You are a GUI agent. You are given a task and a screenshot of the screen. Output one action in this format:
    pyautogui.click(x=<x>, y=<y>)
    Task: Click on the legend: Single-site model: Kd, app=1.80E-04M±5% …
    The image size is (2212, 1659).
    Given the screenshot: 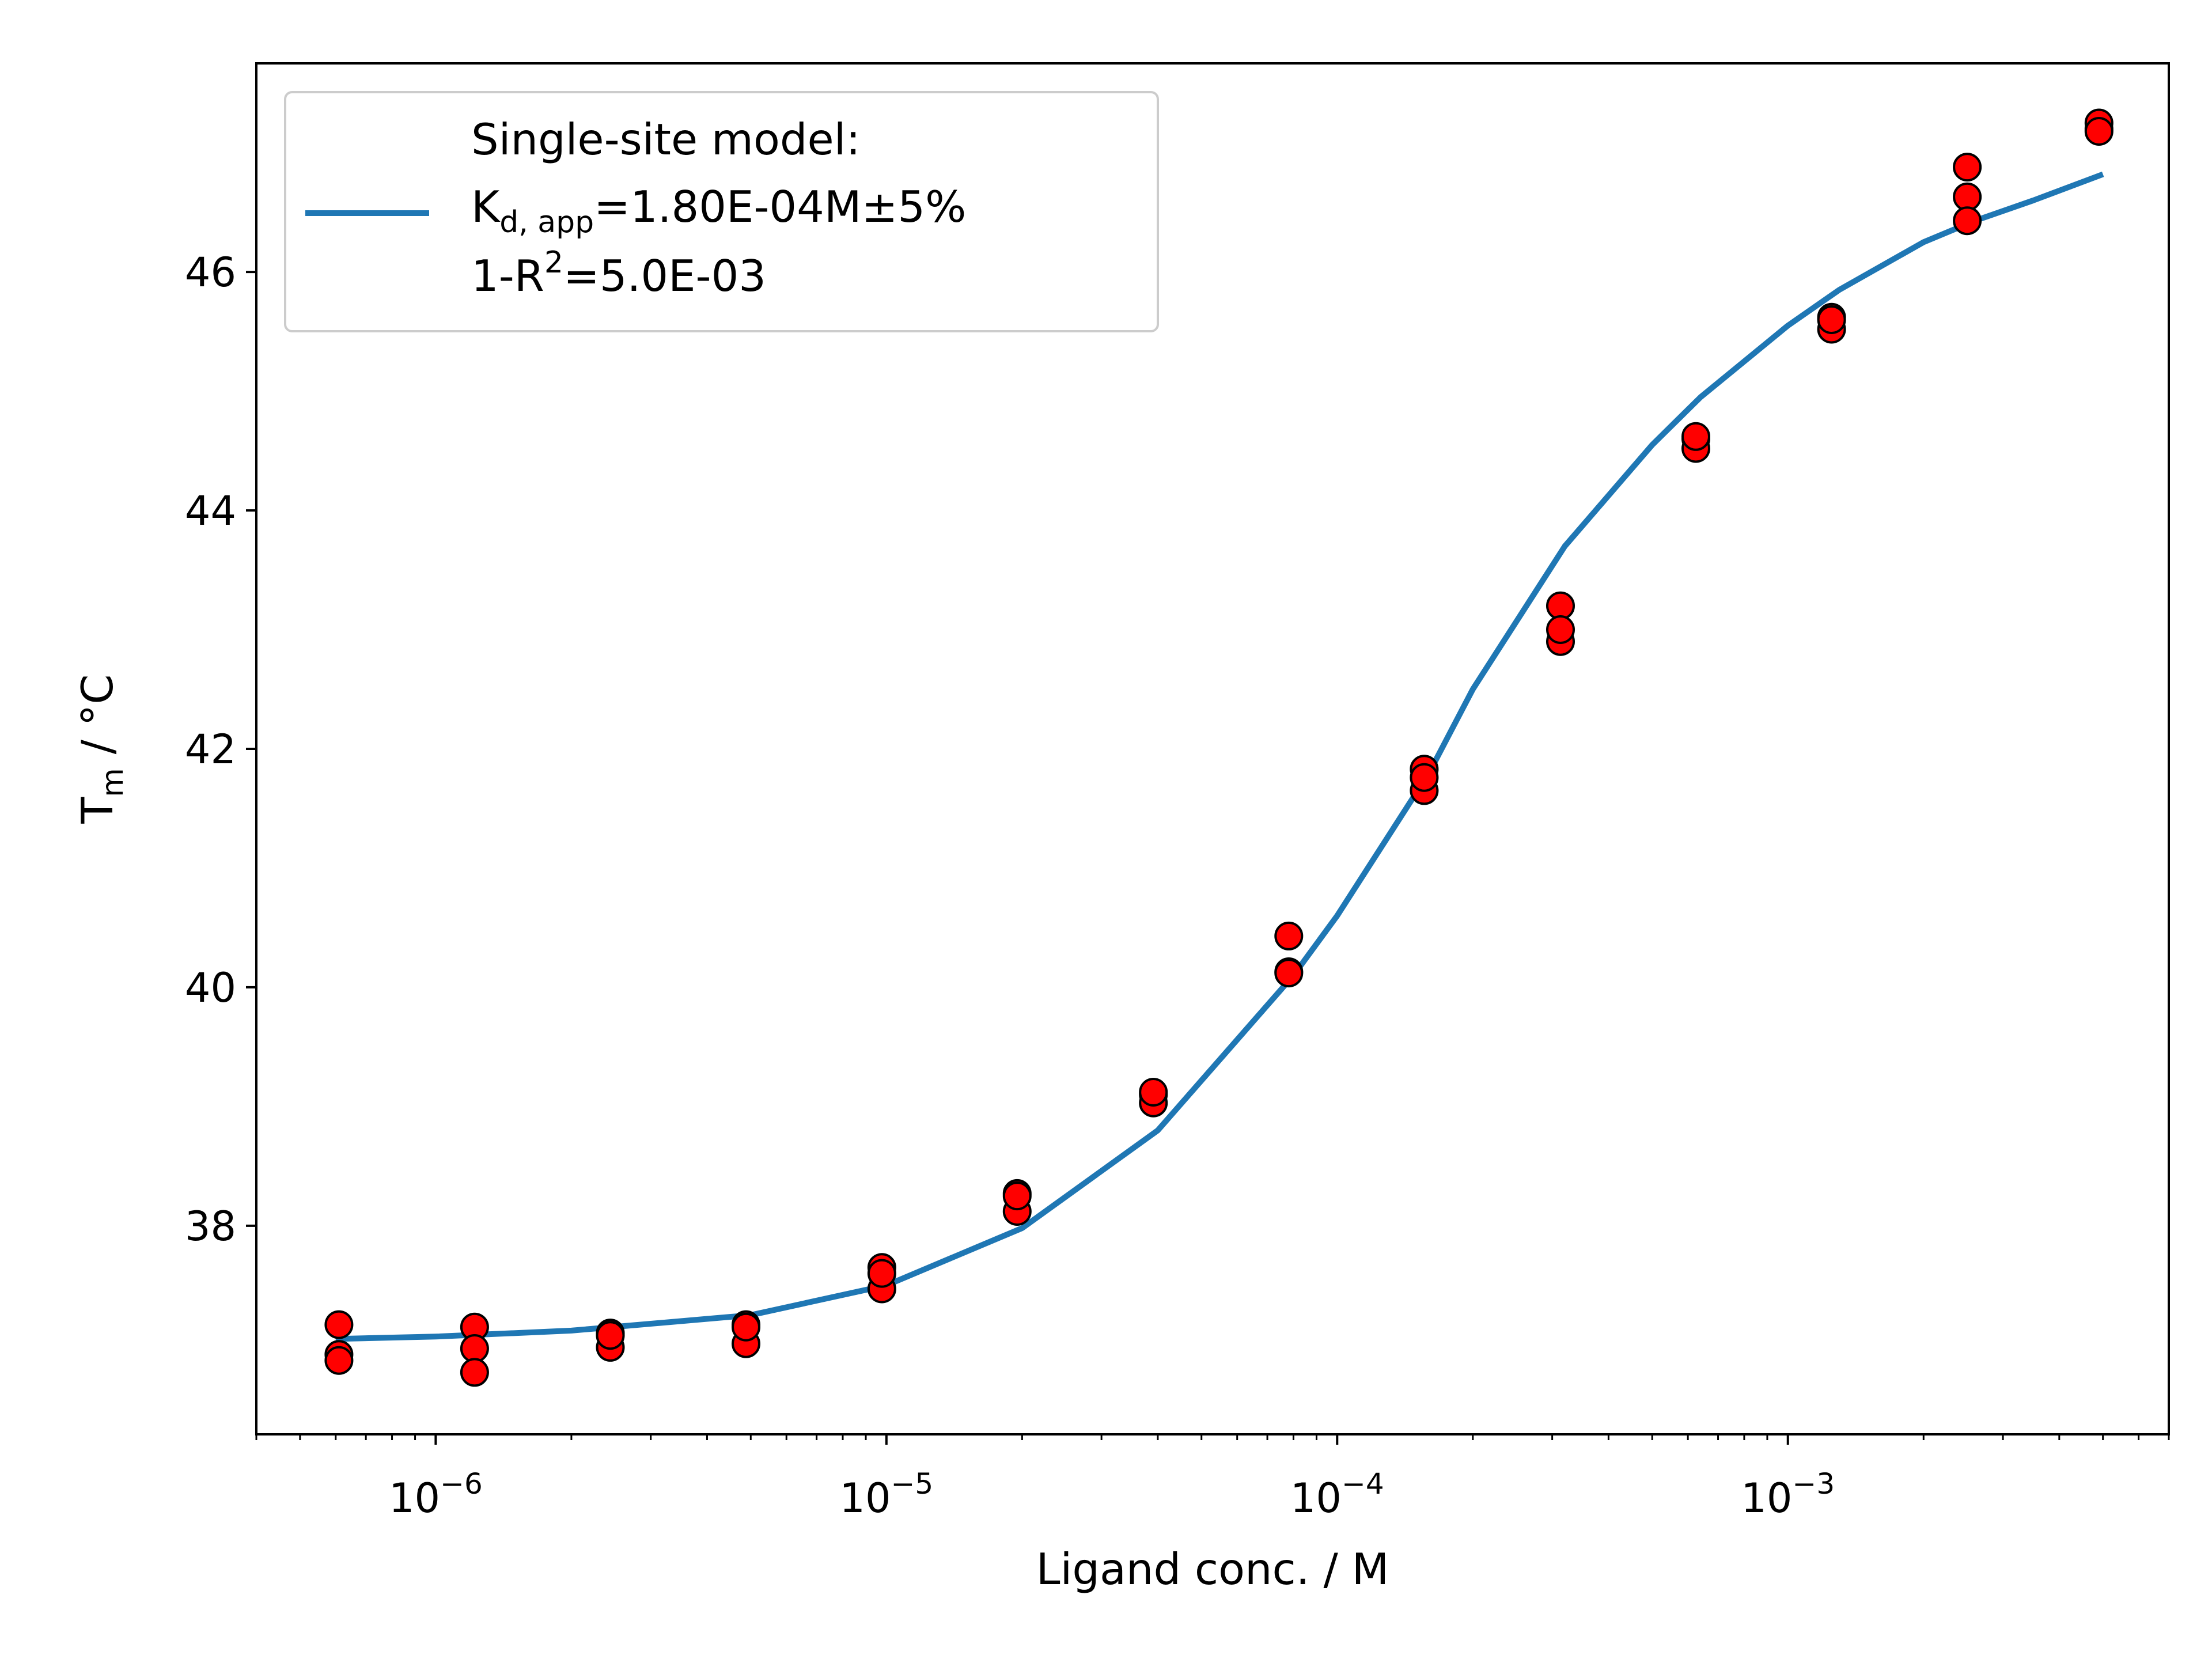 What is the action you would take?
    pyautogui.click(x=721, y=211)
    